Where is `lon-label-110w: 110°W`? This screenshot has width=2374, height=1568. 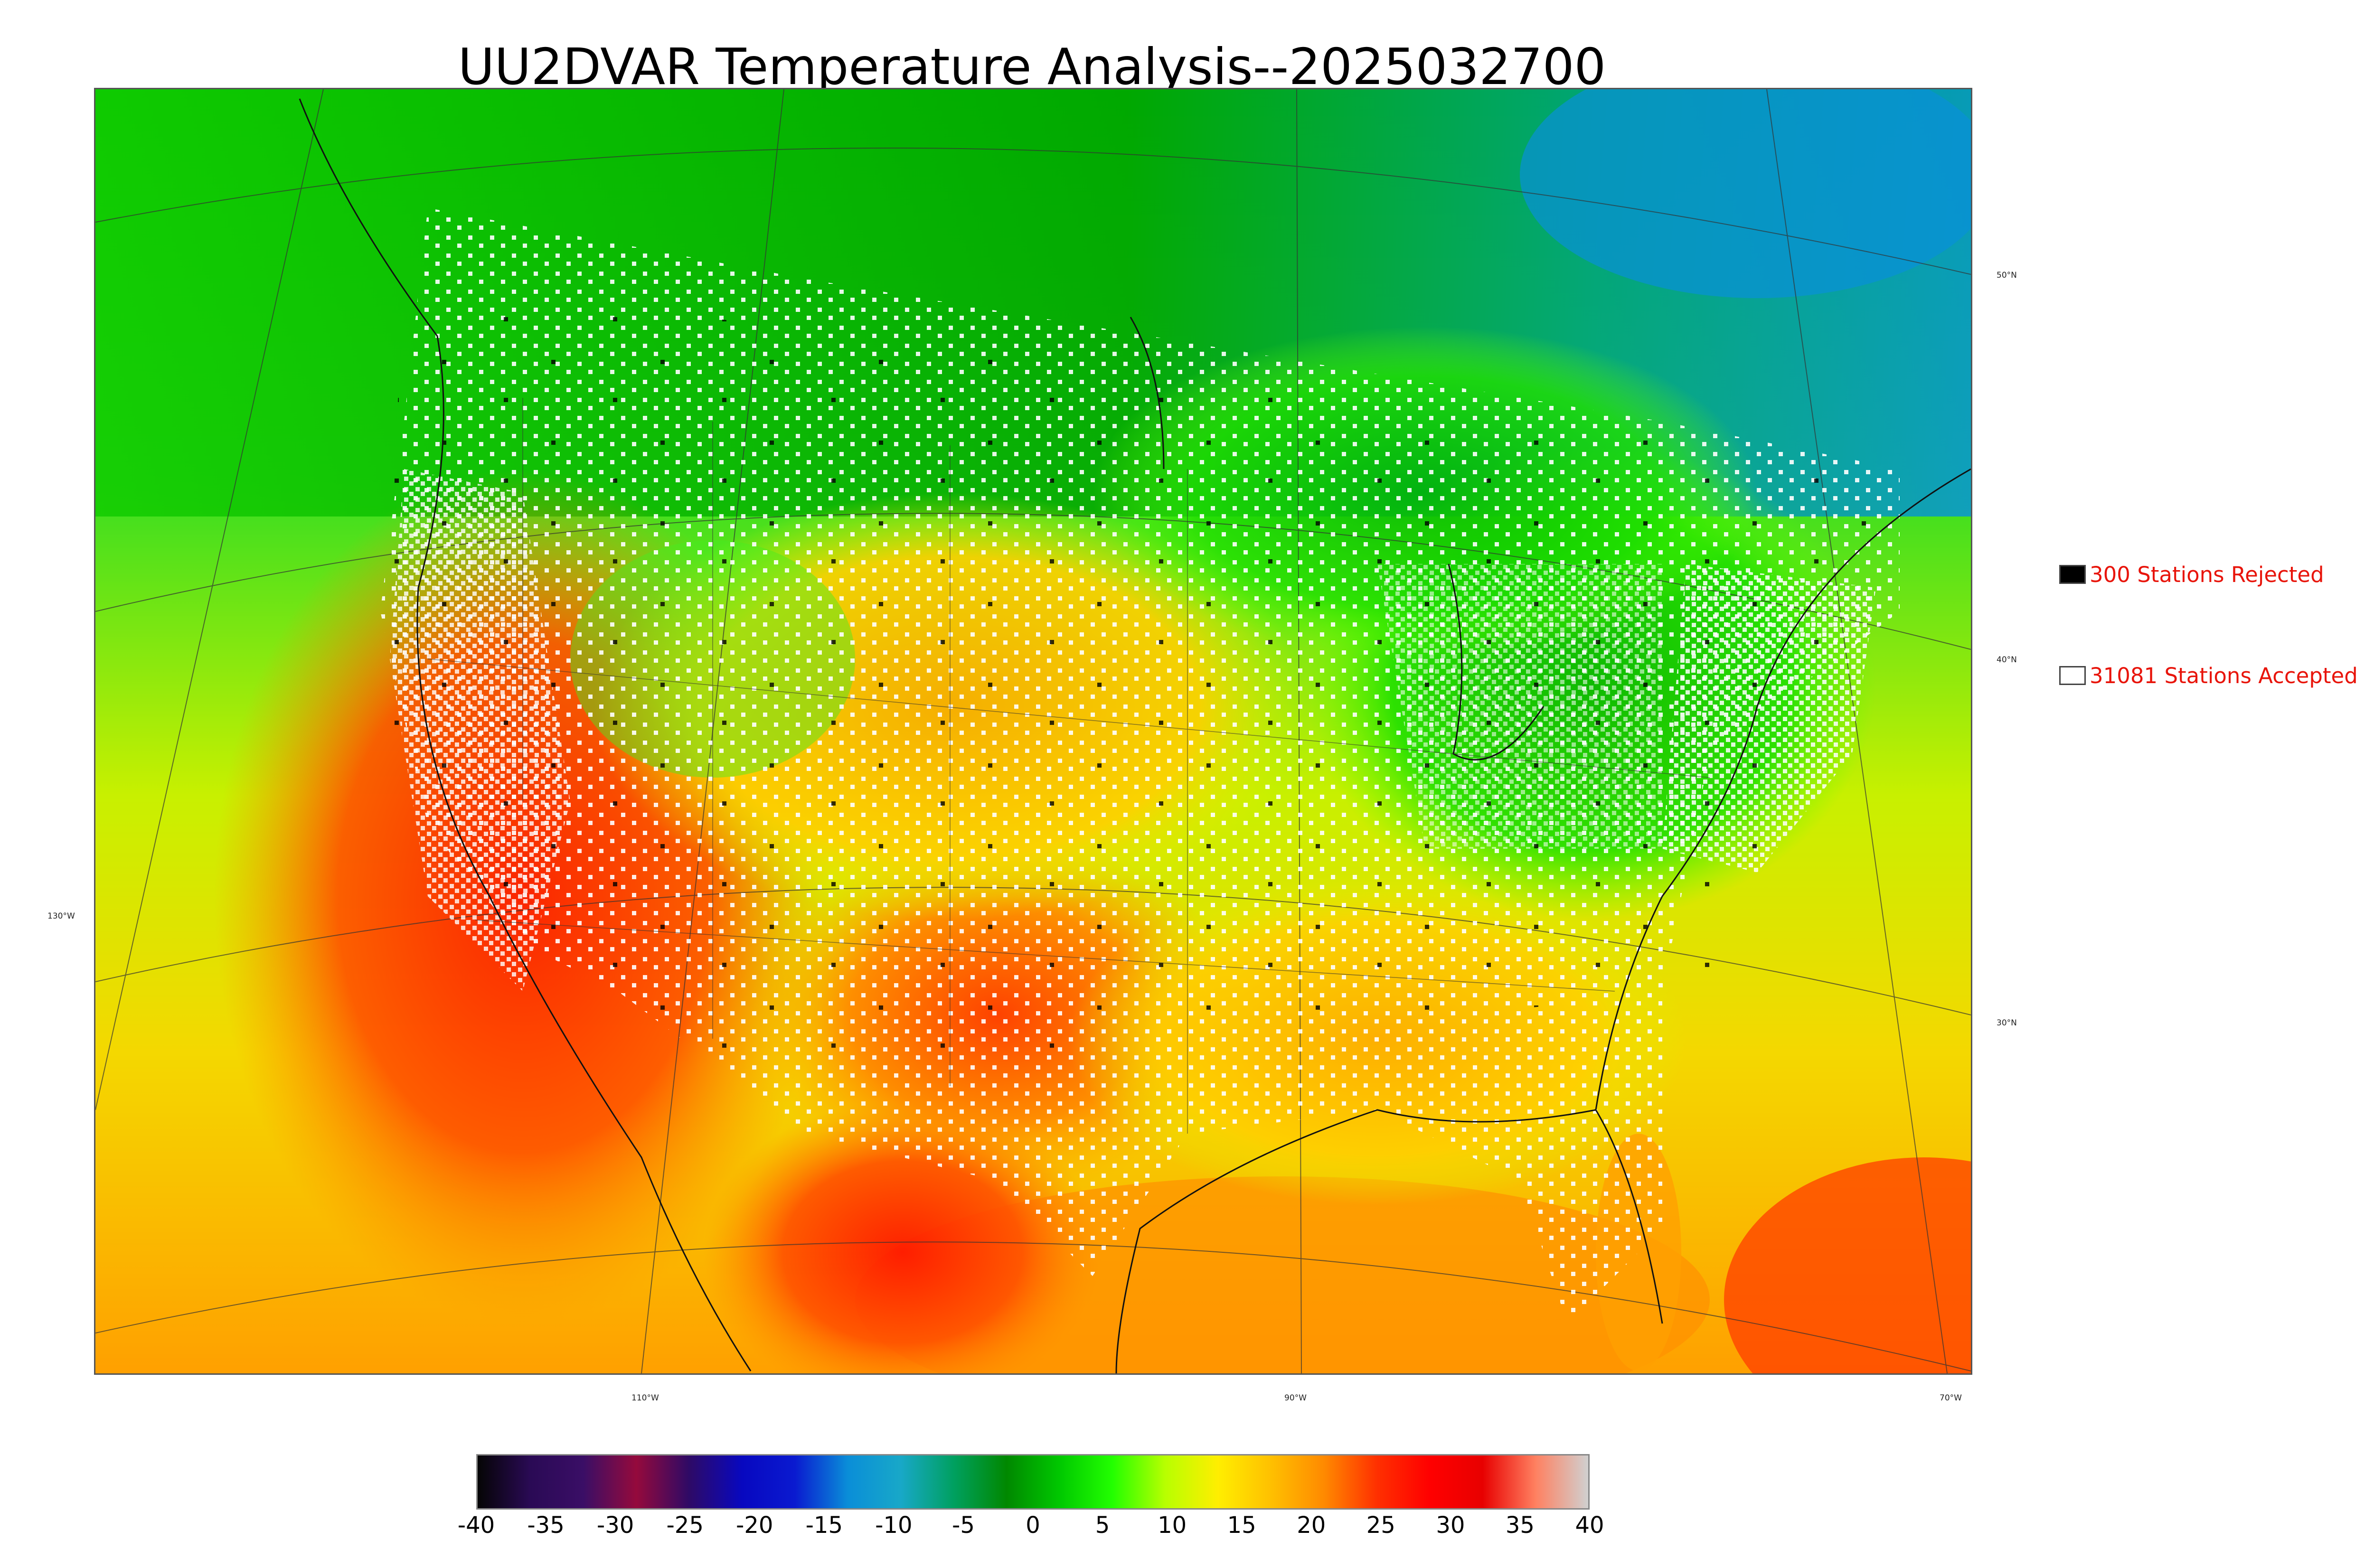
lon-label-110w: 110°W is located at coordinates (645, 1398).